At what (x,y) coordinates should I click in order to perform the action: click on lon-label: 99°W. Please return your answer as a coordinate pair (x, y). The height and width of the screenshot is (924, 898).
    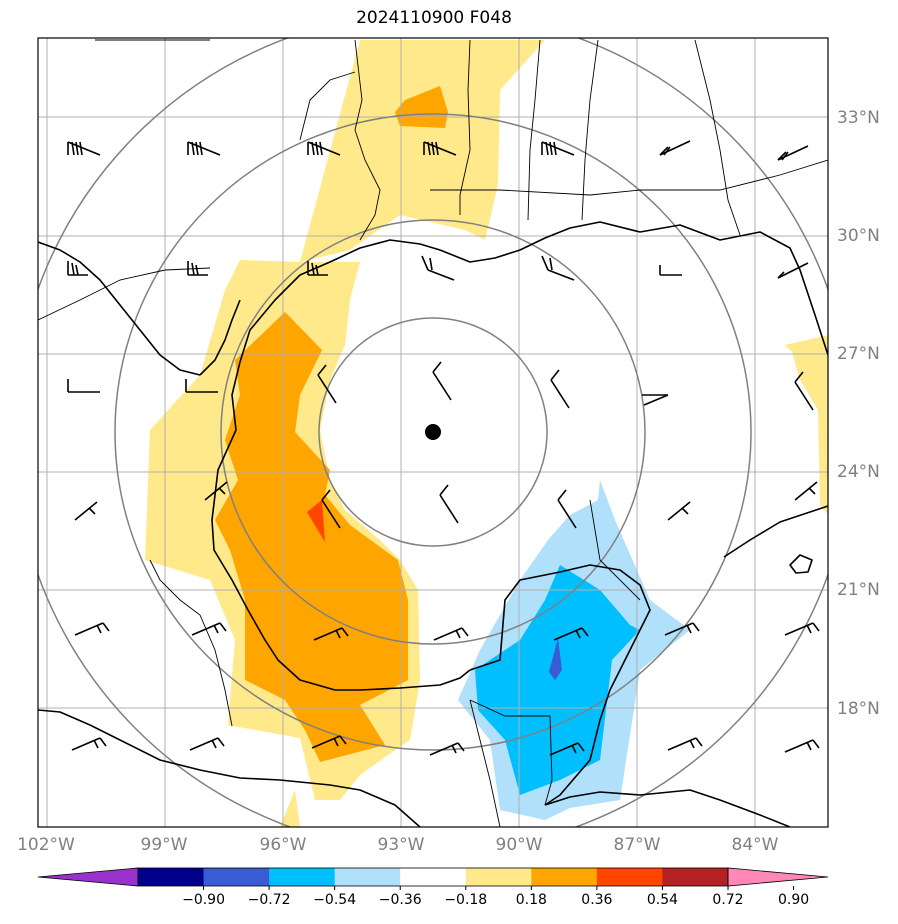
    Looking at the image, I should click on (164, 845).